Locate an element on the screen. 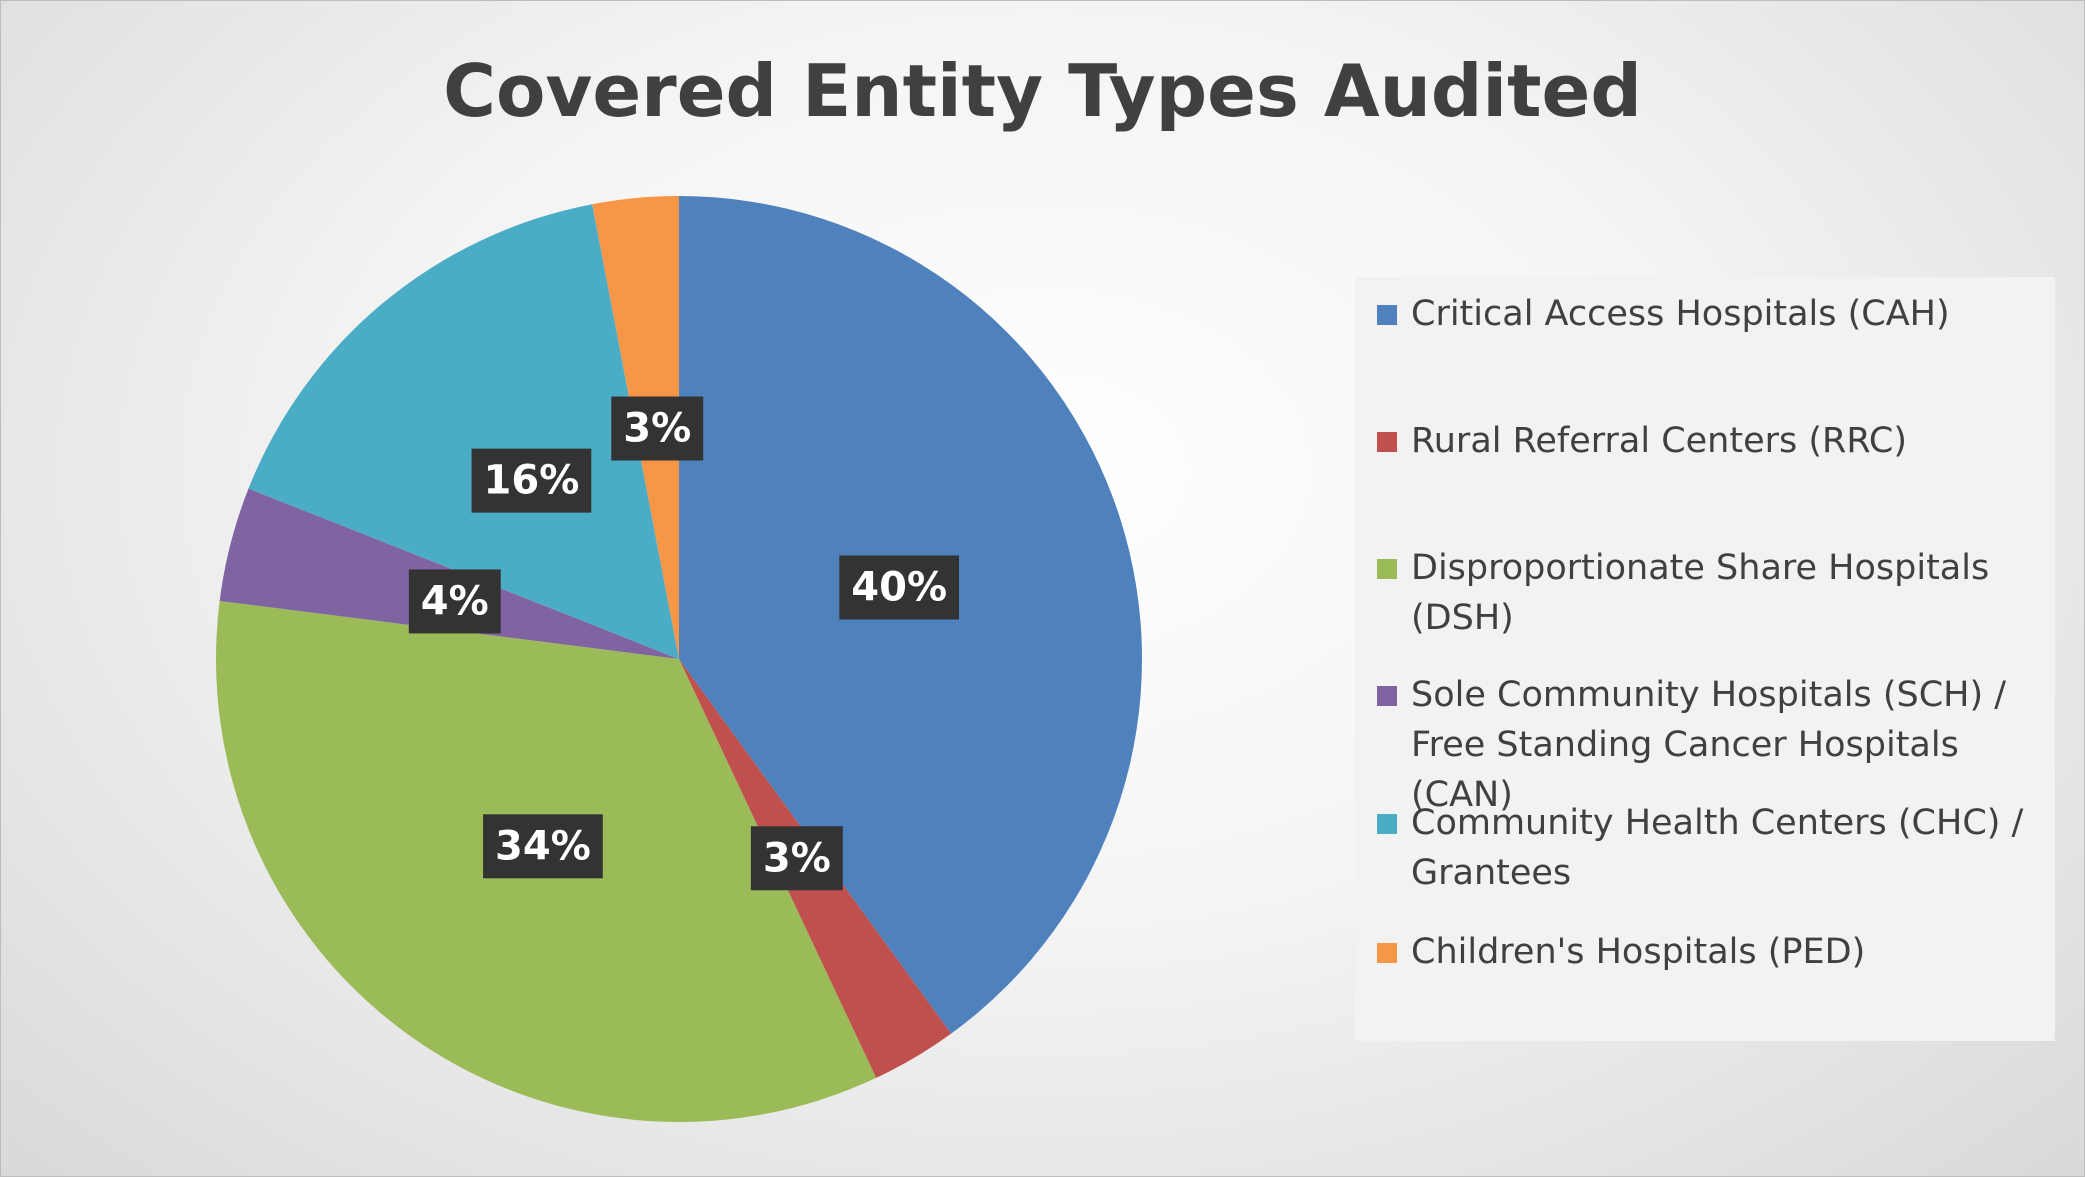 Image resolution: width=2085 pixels, height=1177 pixels. legend-label: Disproportionate Share Hospitals (DSH) is located at coordinates (1700, 593).